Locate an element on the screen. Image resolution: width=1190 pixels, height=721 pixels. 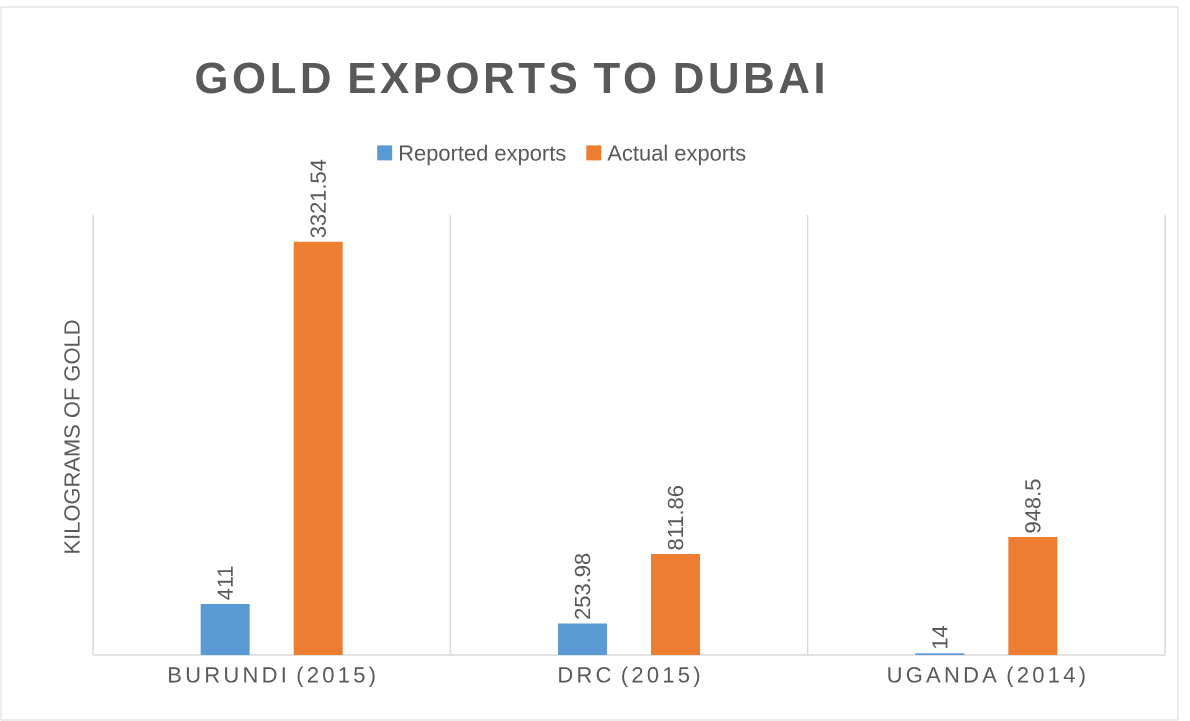
legend-label: Reported exports is located at coordinates (482, 155).